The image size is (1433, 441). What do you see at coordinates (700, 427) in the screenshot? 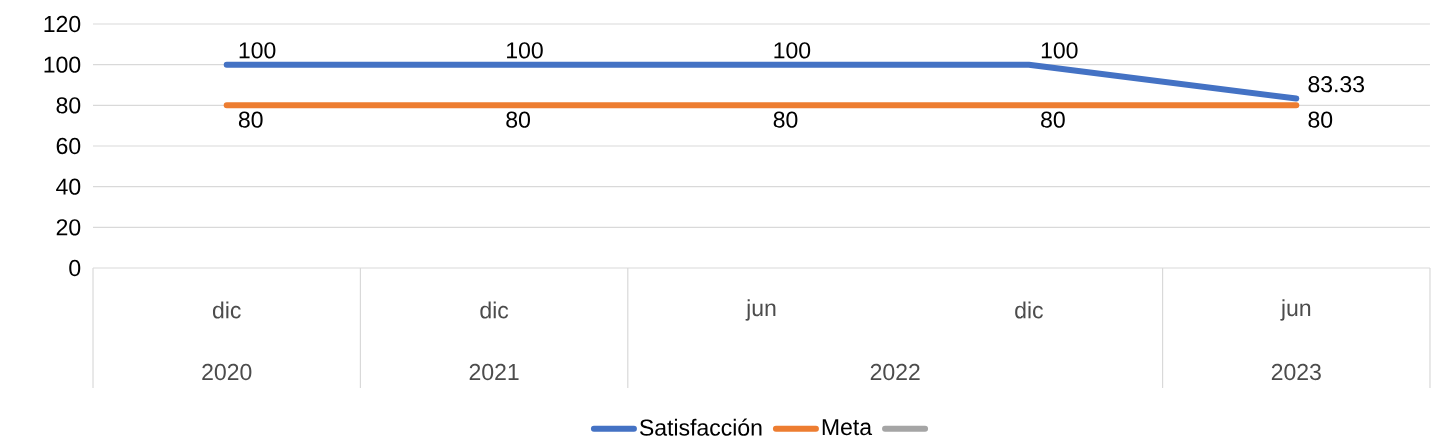
I see `legend-label: Satisfacción` at bounding box center [700, 427].